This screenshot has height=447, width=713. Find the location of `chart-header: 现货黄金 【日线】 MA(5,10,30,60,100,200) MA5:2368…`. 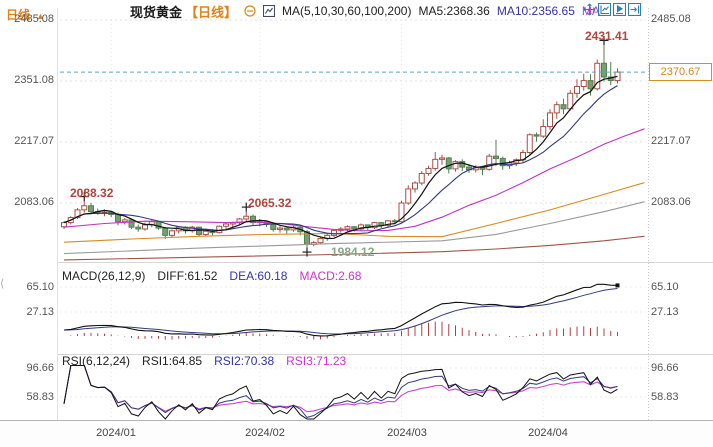

chart-header: 现货黄金 【日线】 MA(5,10,30,60,100,200) MA5:2368… is located at coordinates (365, 11).